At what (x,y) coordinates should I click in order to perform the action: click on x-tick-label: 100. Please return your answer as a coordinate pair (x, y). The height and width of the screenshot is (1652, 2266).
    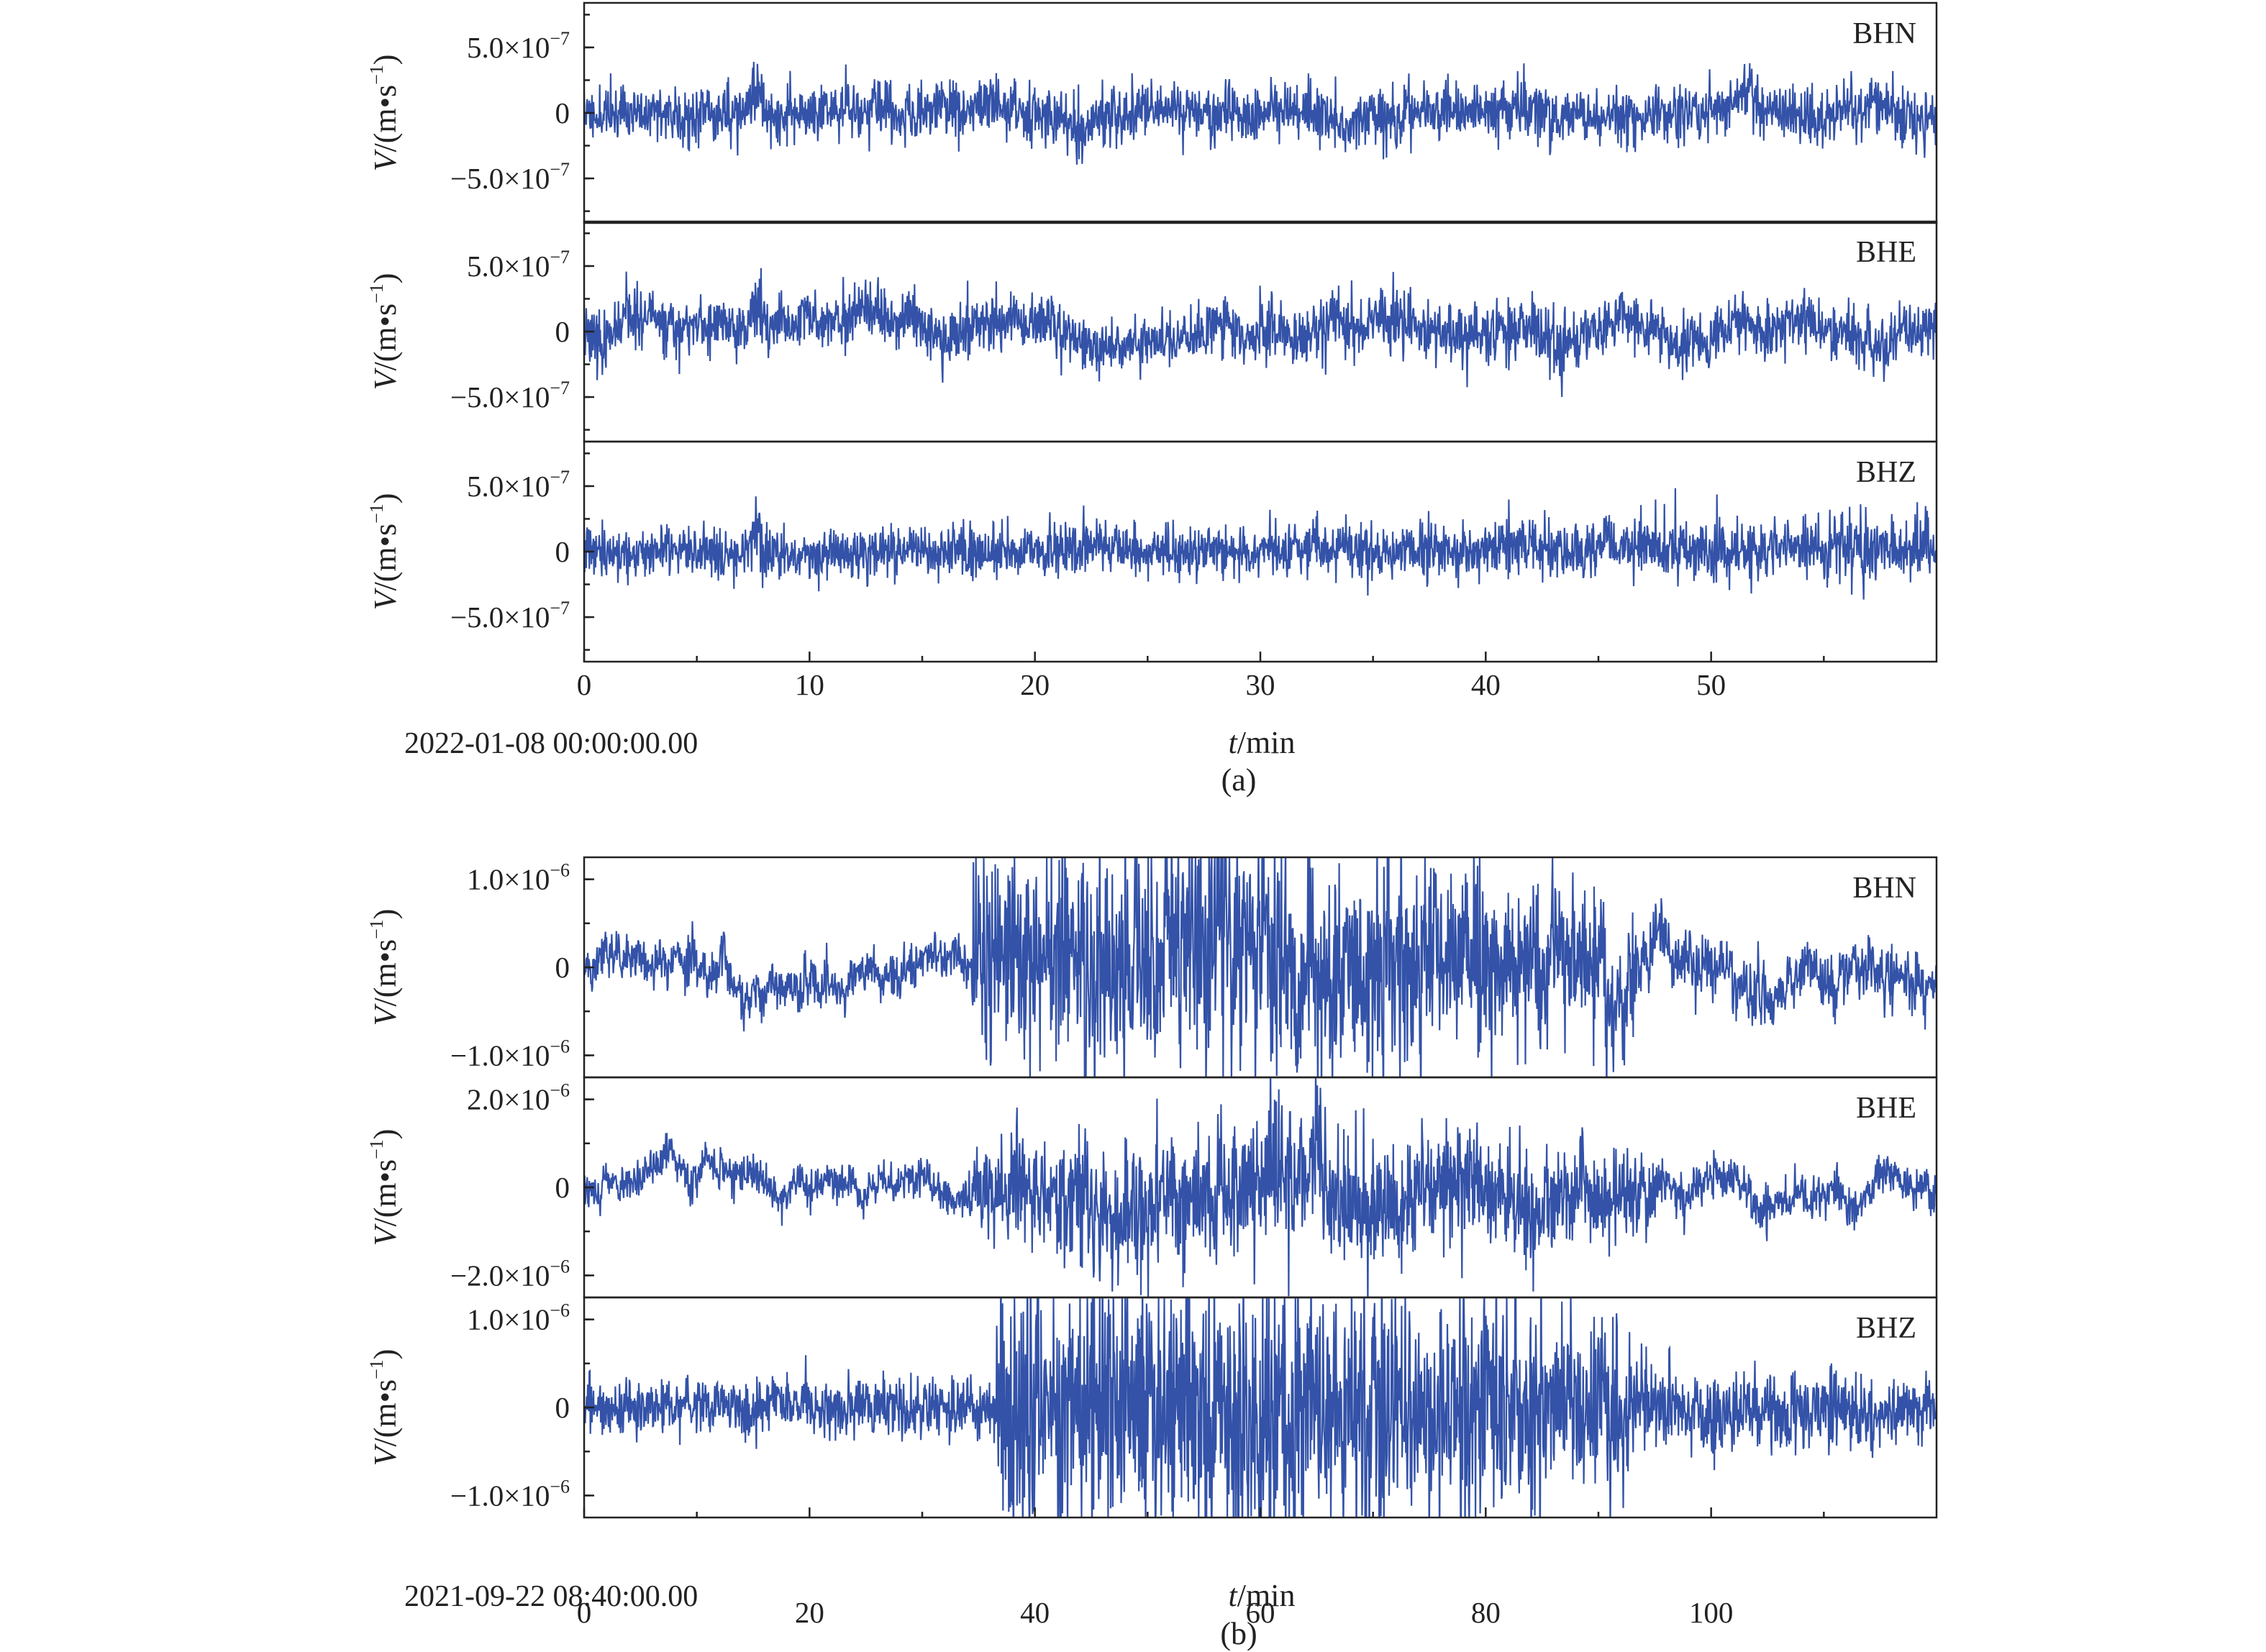
    Looking at the image, I should click on (1711, 1612).